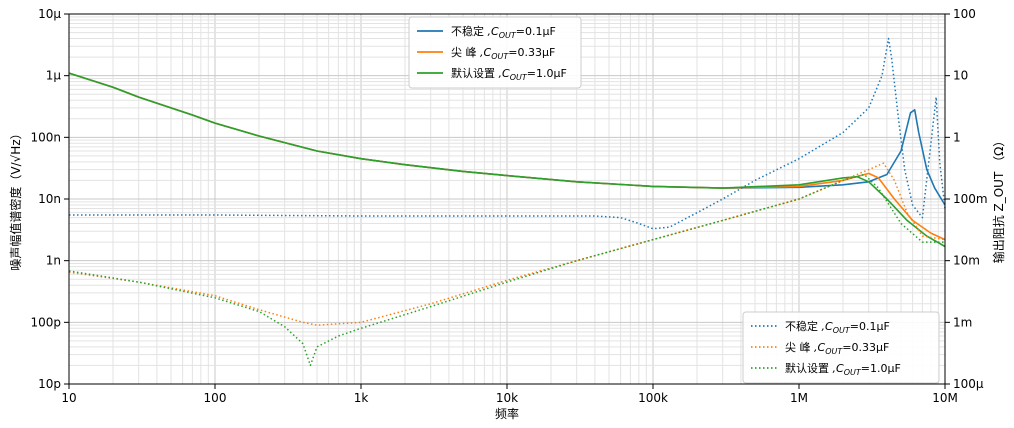  Describe the element at coordinates (507, 398) in the screenshot. I see `x-tick-label: 10k` at that location.